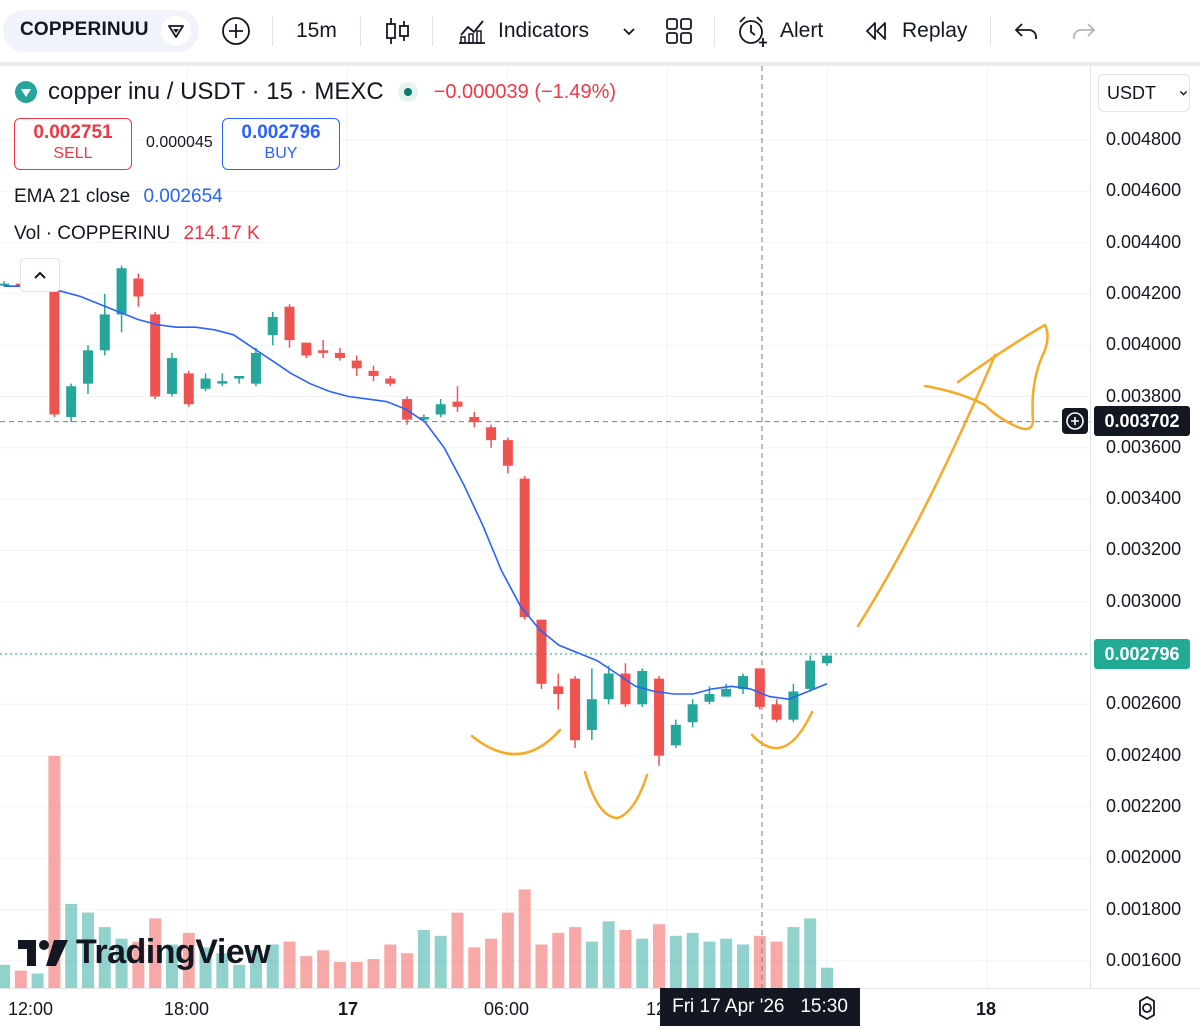  Describe the element at coordinates (914, 31) in the screenshot. I see `replay-button: Replay` at that location.